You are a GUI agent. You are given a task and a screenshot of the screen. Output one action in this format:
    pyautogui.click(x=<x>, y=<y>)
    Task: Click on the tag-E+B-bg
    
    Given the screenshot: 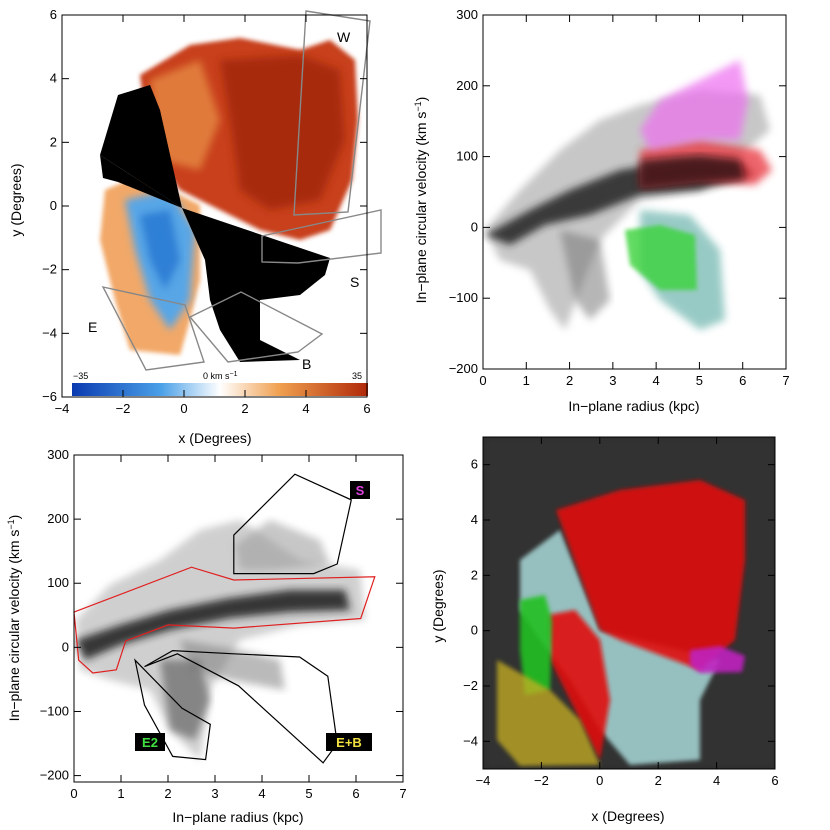 What is the action you would take?
    pyautogui.click(x=349, y=742)
    